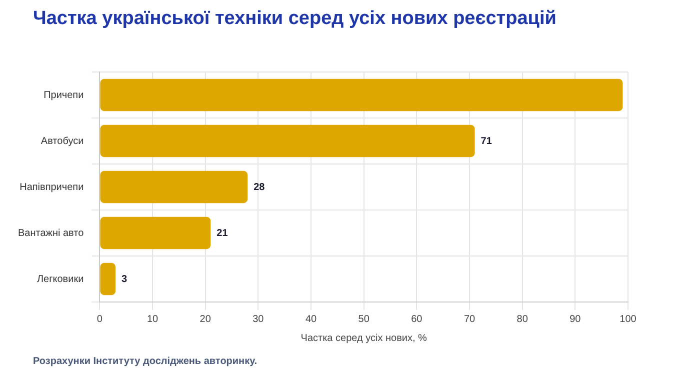  I want to click on y-tick-label: Причепи, so click(64, 95).